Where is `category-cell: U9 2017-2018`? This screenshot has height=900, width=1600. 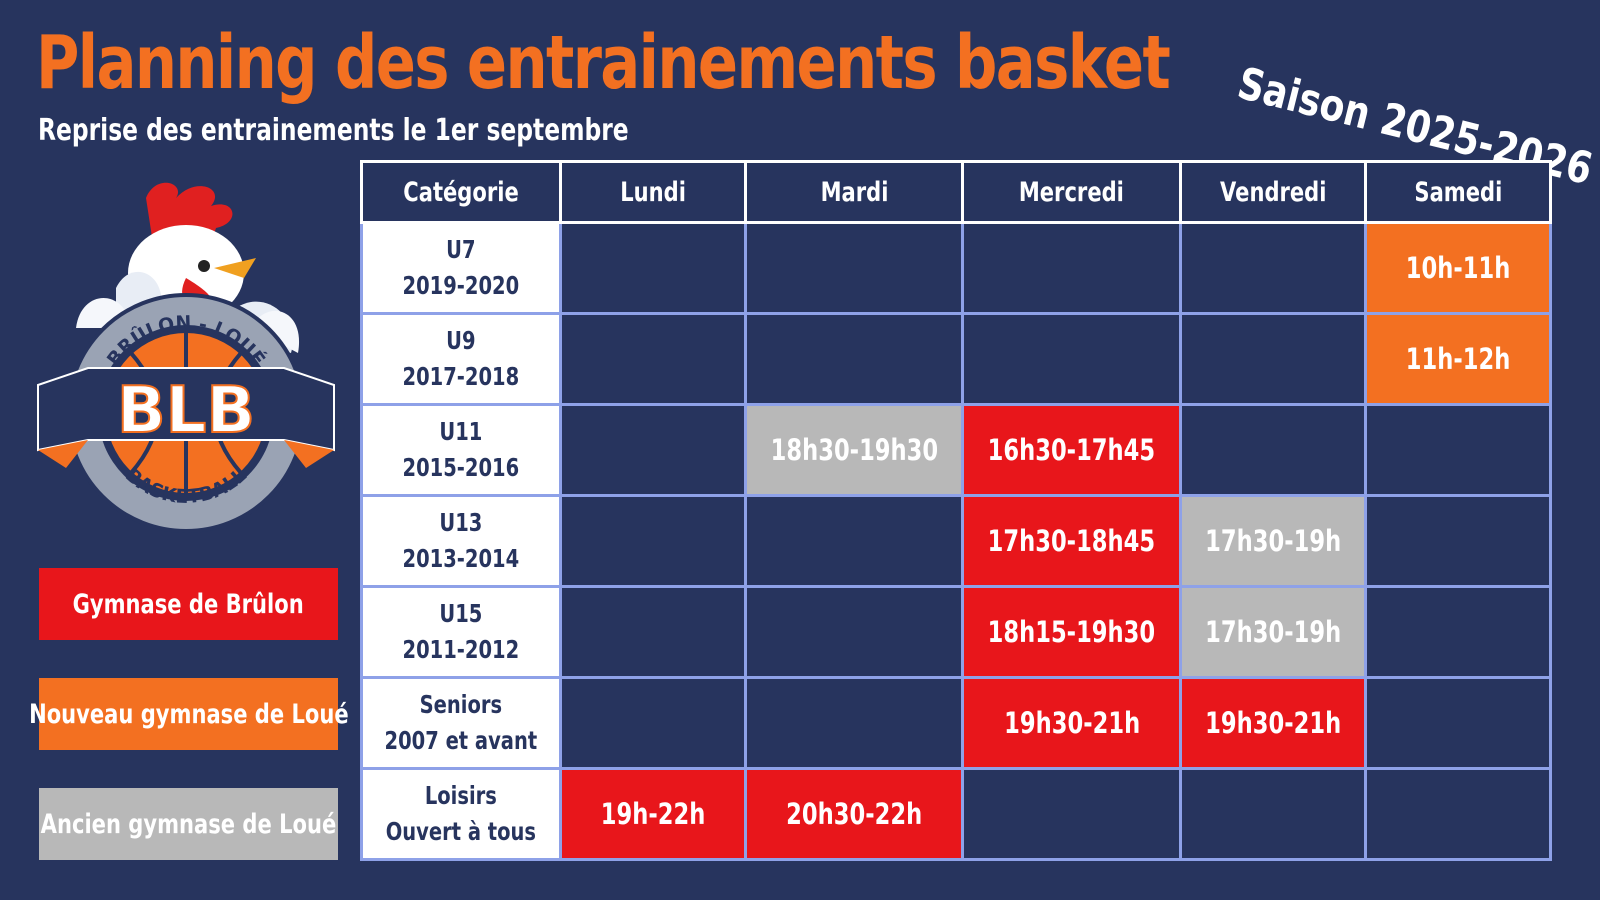 category-cell: U9 2017-2018 is located at coordinates (461, 359).